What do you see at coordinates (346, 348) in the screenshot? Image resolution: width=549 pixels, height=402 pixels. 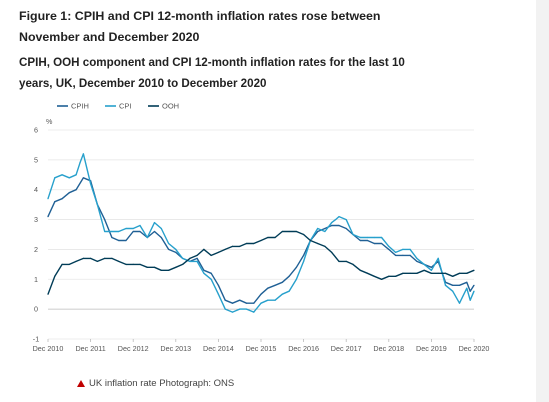 I see `x-tick-label: Dec 2017` at bounding box center [346, 348].